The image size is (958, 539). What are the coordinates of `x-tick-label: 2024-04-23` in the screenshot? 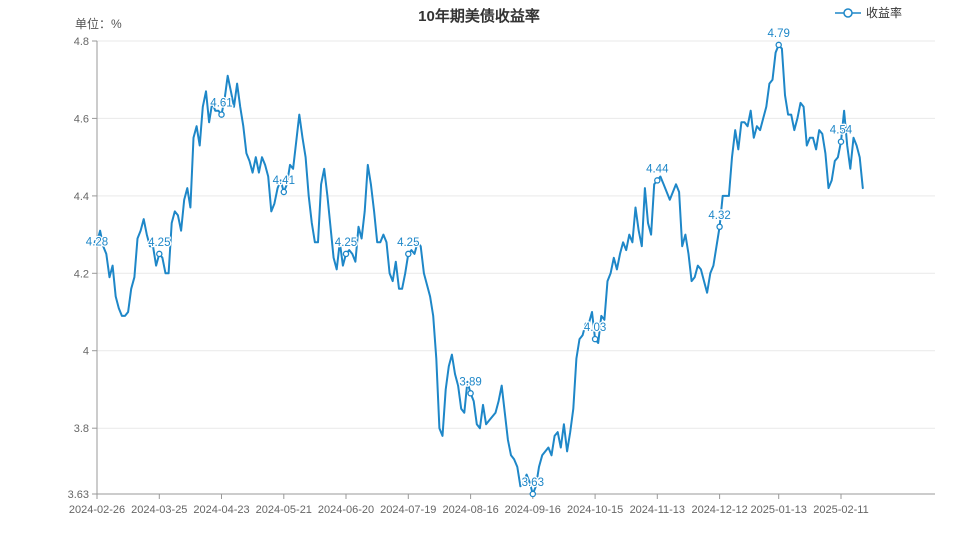 It's located at (221, 510).